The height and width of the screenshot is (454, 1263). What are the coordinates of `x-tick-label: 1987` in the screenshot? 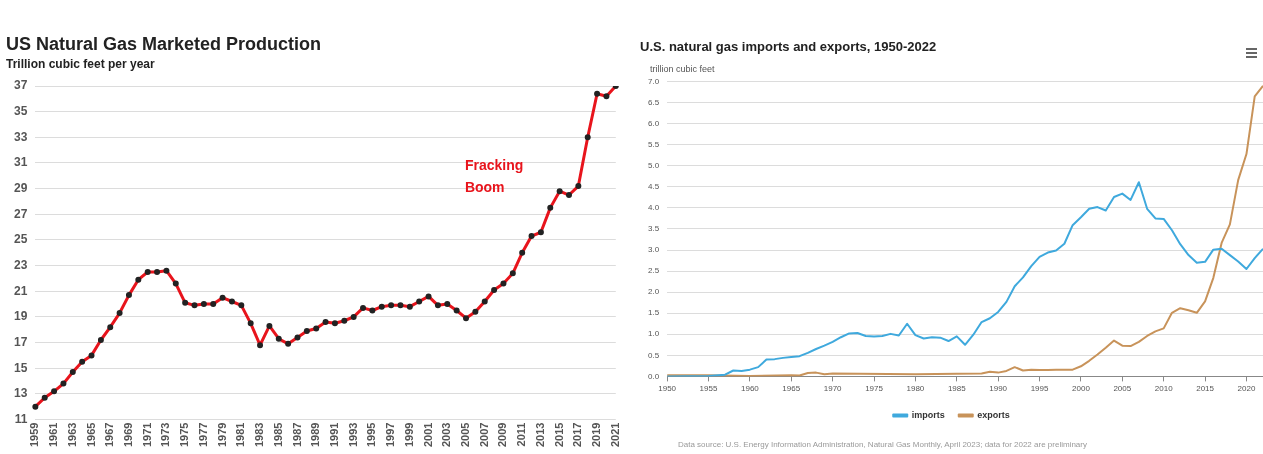 It's located at (296, 435).